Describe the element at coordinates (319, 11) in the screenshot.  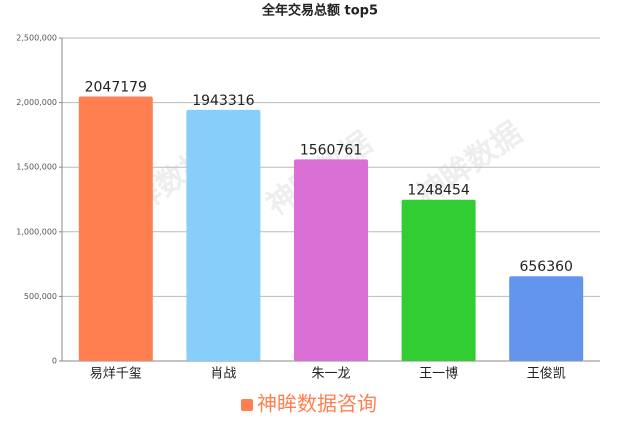
I see `chart-title: 全年交易总额 top5` at that location.